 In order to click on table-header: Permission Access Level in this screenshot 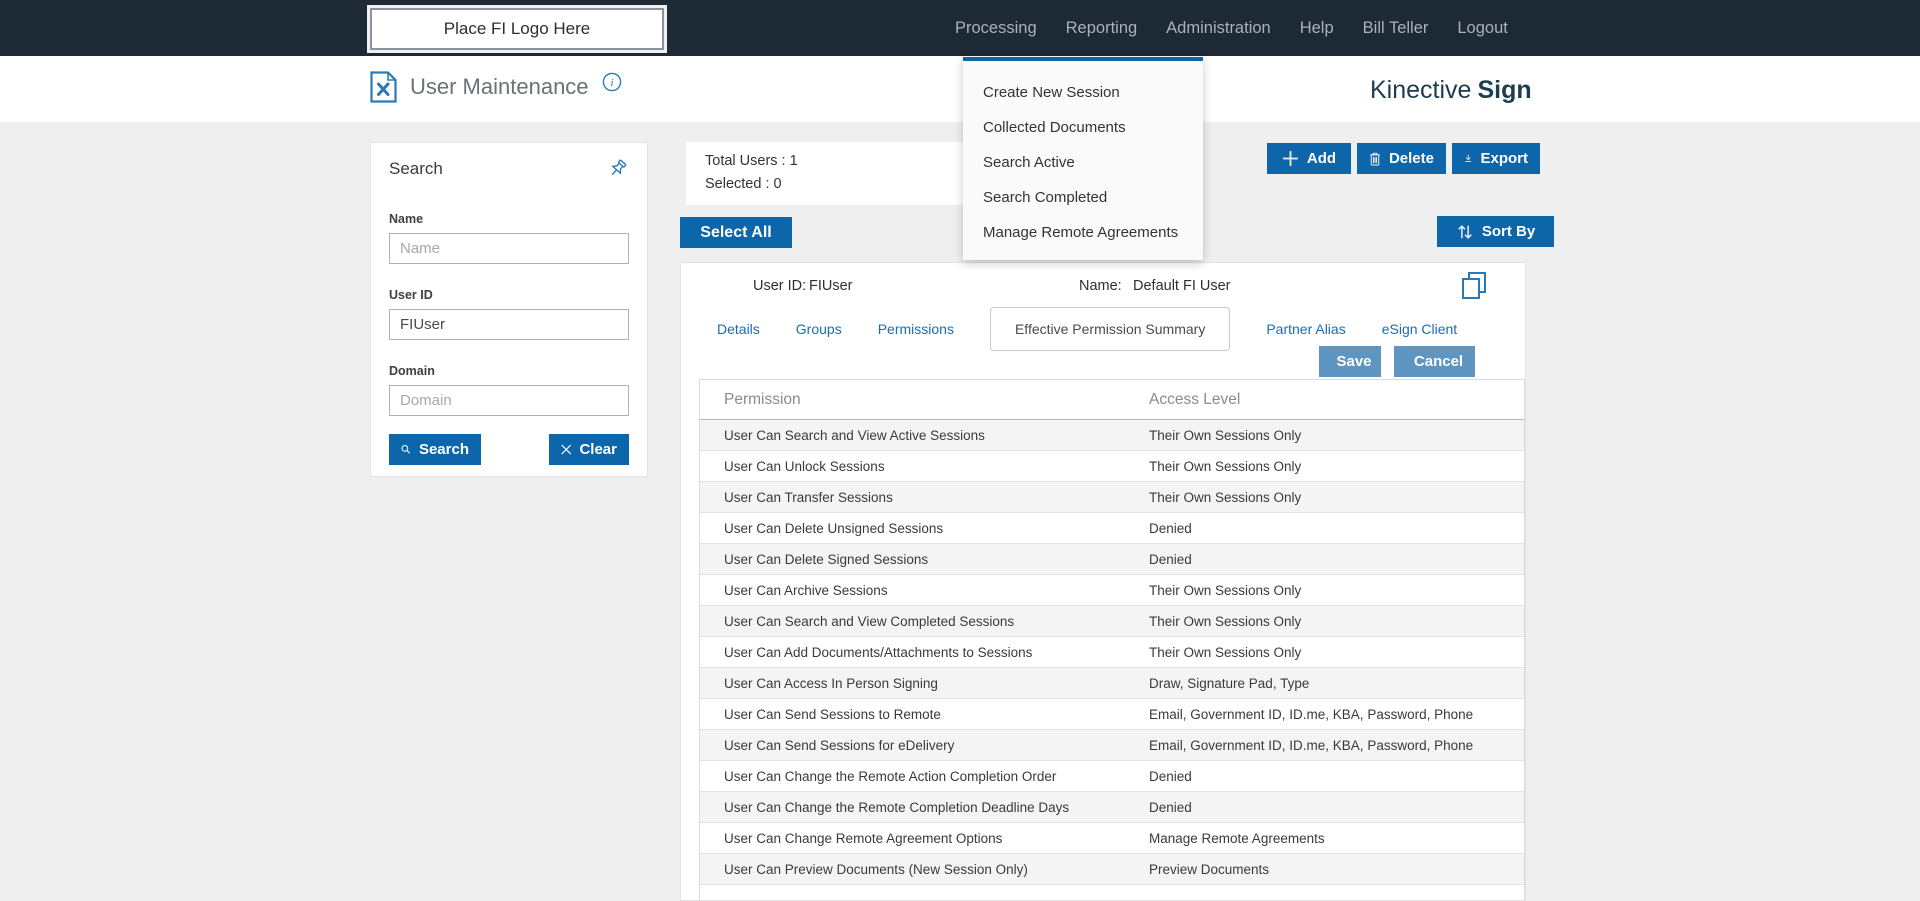, I will do `click(1112, 400)`.